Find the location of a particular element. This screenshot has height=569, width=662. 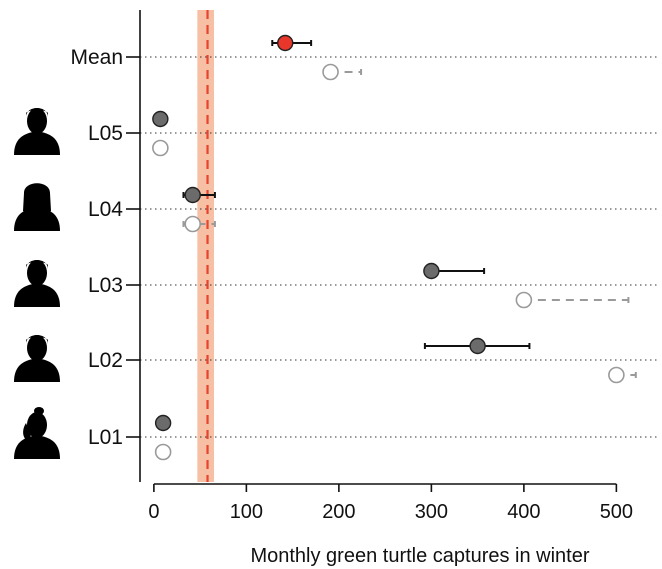

y-tick-label: L05 is located at coordinates (105, 133).